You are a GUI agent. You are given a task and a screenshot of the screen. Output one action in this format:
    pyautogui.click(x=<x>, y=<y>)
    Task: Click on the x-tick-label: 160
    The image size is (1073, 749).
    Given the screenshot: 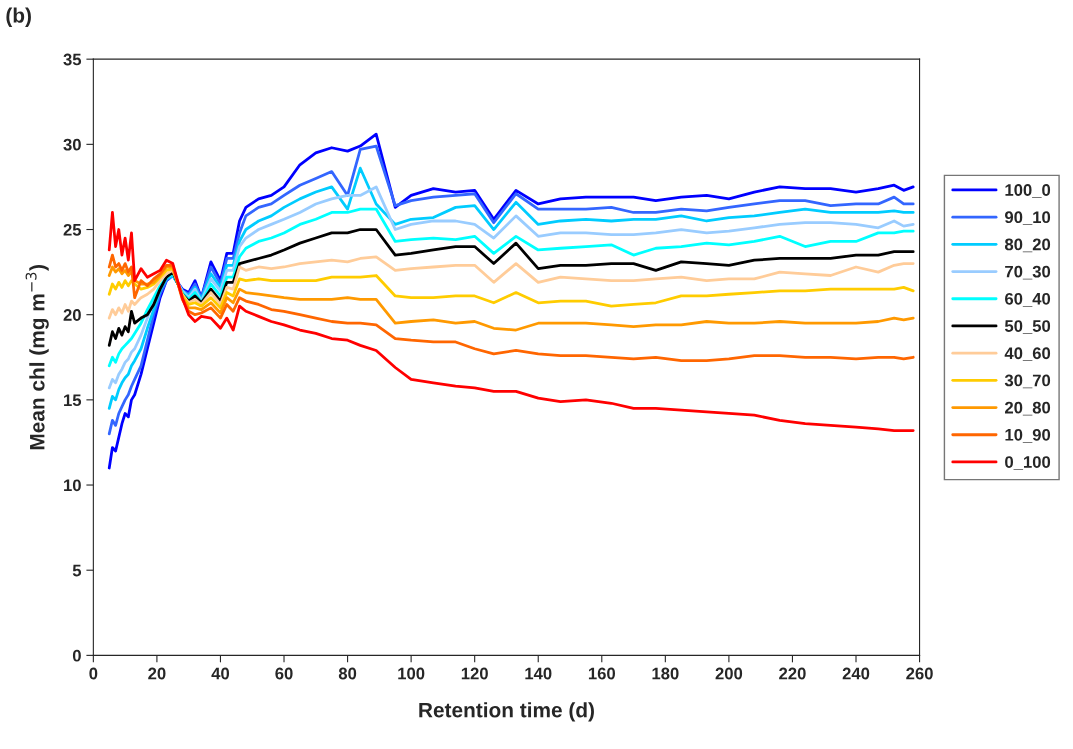 What is the action you would take?
    pyautogui.click(x=602, y=673)
    